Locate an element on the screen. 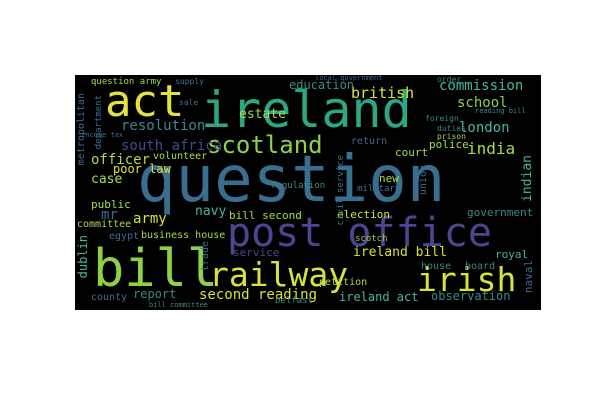  word-mr: mr is located at coordinates (109, 215).